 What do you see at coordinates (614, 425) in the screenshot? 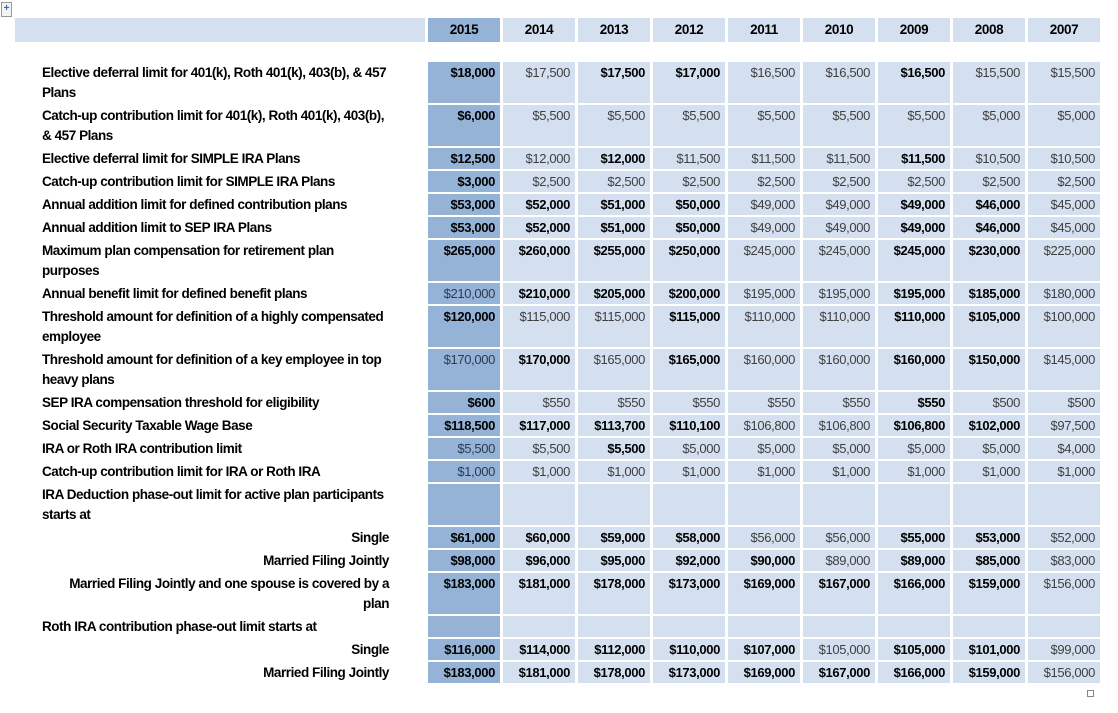
I see `value-cell: $113,700` at bounding box center [614, 425].